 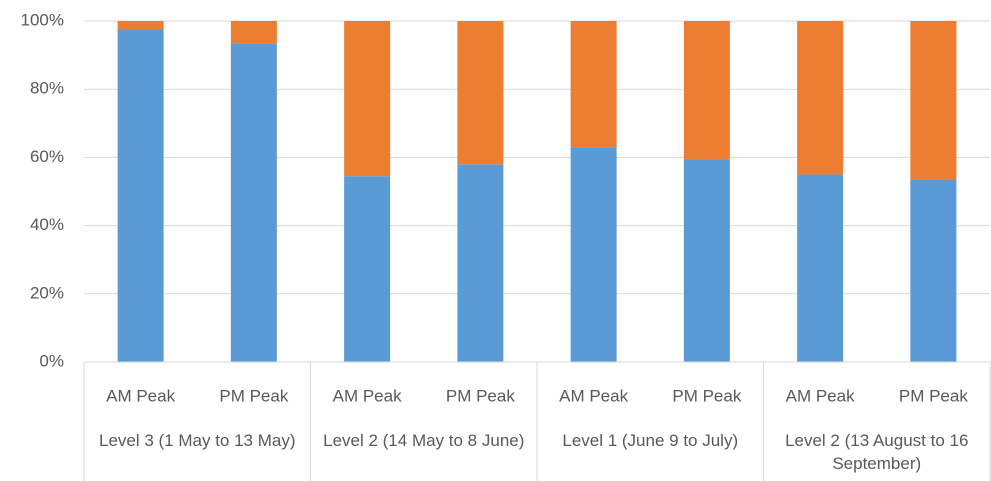 What do you see at coordinates (877, 452) in the screenshot?
I see `group-label: Level 2 (13 August to 16 September)` at bounding box center [877, 452].